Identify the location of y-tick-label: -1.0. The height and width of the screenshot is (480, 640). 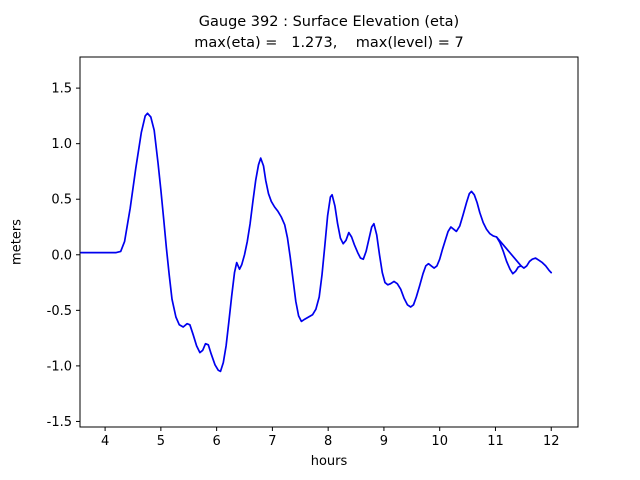
(59, 366).